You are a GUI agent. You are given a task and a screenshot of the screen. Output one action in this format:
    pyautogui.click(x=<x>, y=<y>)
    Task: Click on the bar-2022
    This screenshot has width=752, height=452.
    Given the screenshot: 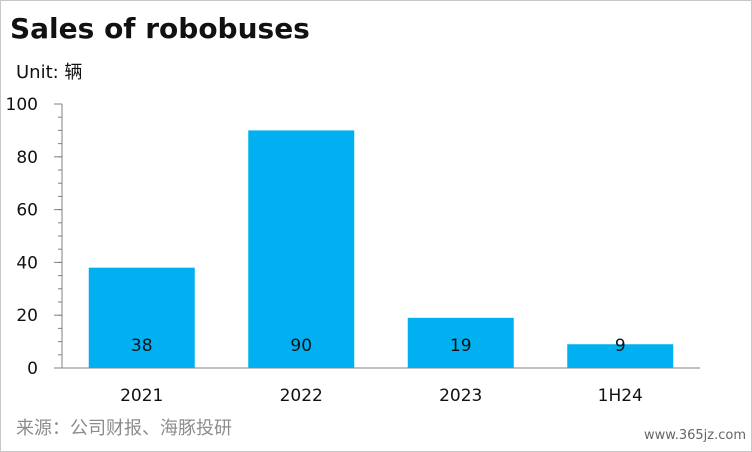 What is the action you would take?
    pyautogui.click(x=301, y=249)
    